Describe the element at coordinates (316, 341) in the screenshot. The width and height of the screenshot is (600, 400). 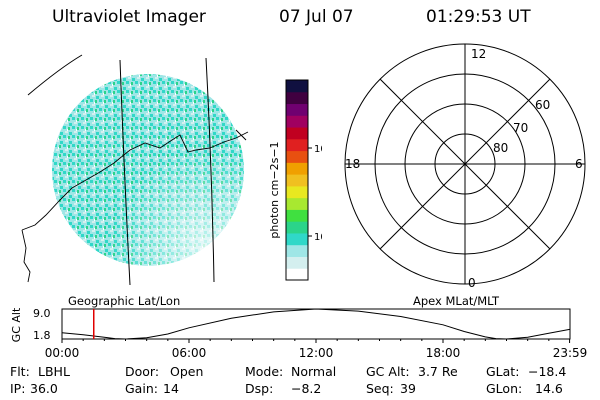
I see `timeline-x-ticks` at that location.